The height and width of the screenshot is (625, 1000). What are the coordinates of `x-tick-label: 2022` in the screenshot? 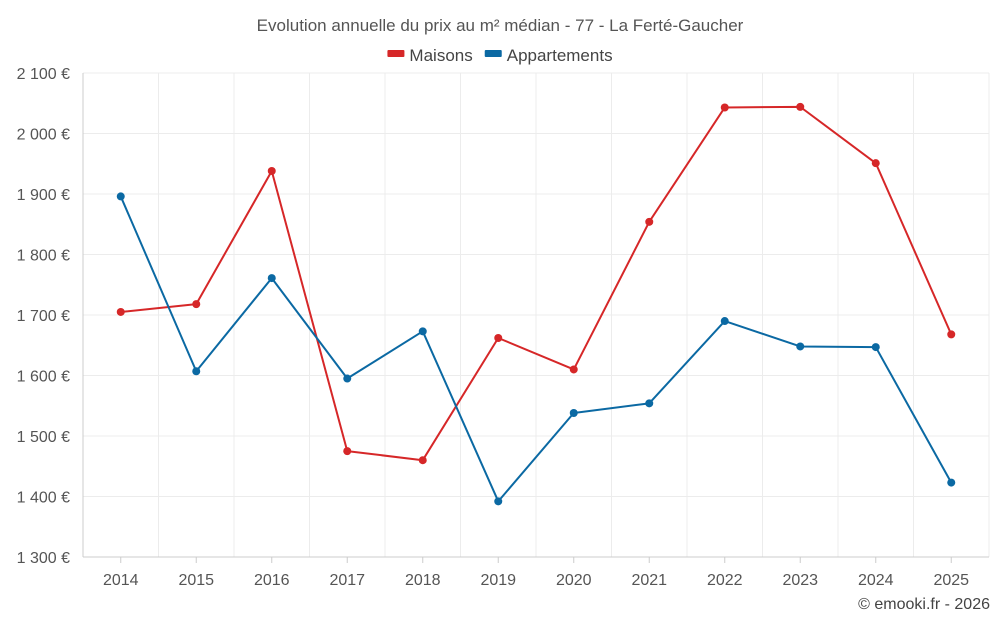 It's located at (725, 580).